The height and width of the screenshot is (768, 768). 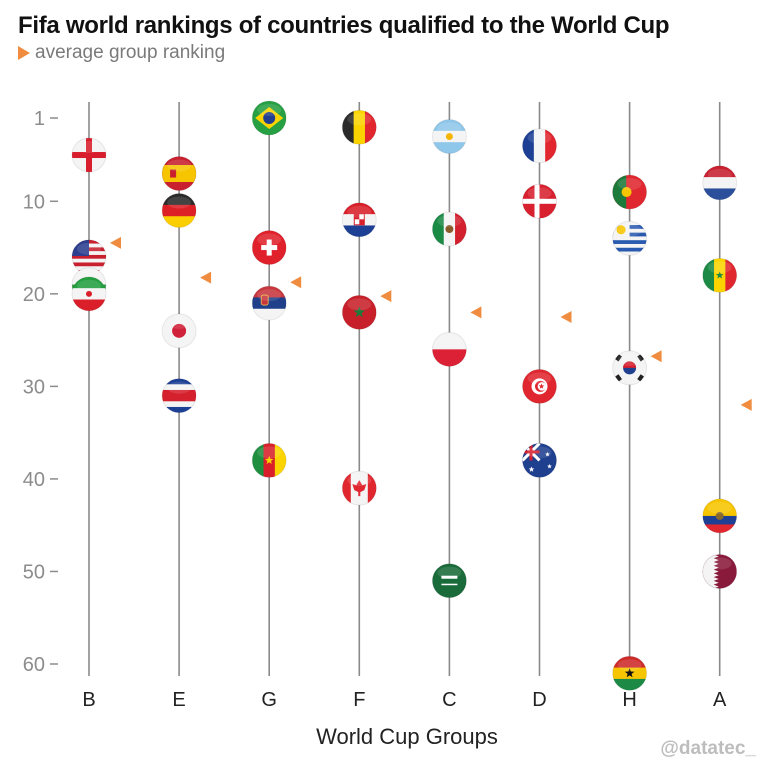 I want to click on morocco-flag-icon, so click(x=359, y=312).